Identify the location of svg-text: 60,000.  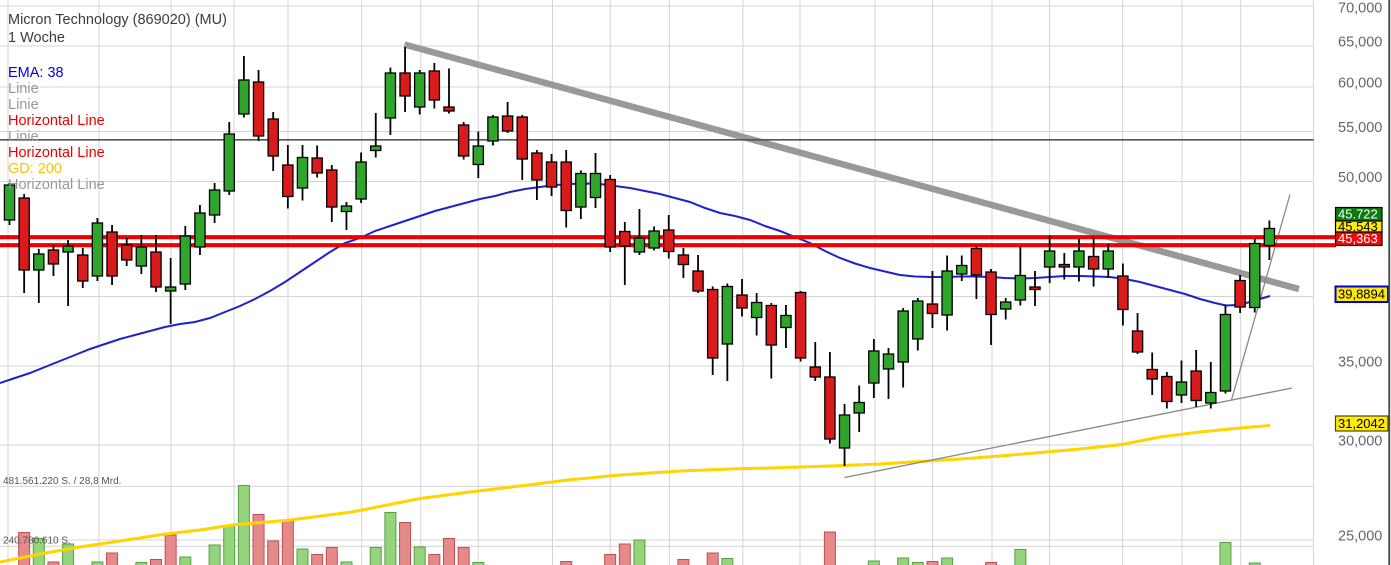
(1360, 84).